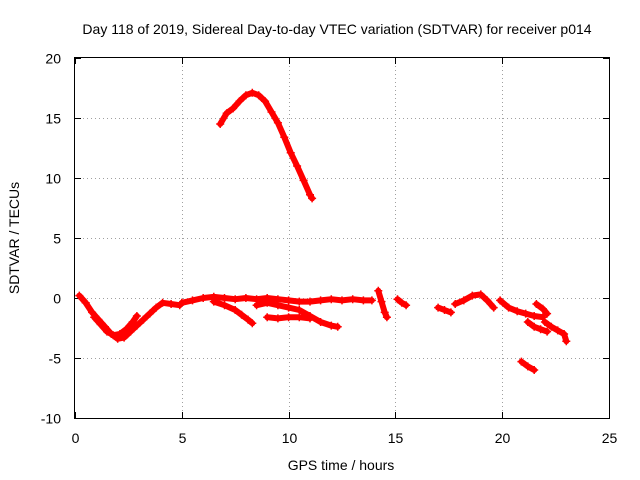 The width and height of the screenshot is (640, 480). I want to click on x-tick-label: 20, so click(503, 438).